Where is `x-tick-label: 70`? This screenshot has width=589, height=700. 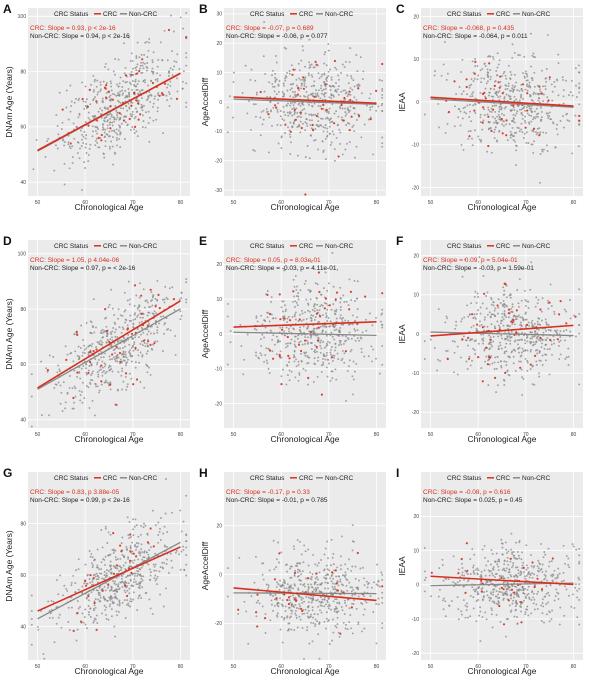 x-tick-label: 70 is located at coordinates (329, 667).